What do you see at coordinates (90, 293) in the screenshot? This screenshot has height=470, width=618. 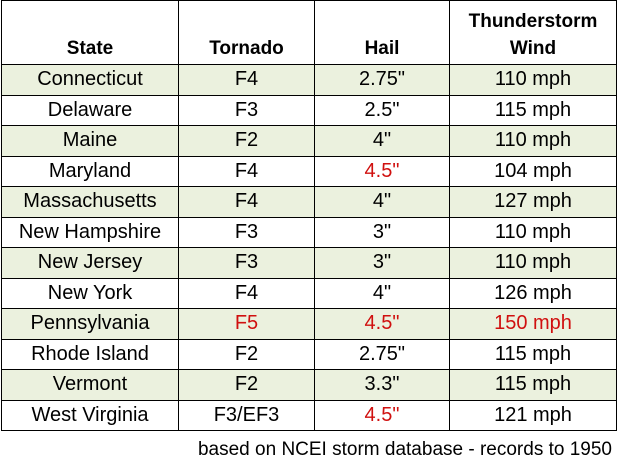 I see `state-cell: New York` at bounding box center [90, 293].